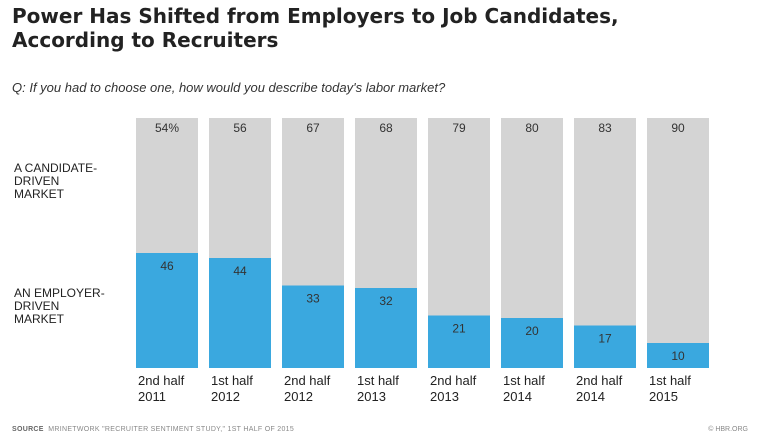 The image size is (762, 441). Describe the element at coordinates (39, 194) in the screenshot. I see `candidate-label-line-3: MARKET` at that location.